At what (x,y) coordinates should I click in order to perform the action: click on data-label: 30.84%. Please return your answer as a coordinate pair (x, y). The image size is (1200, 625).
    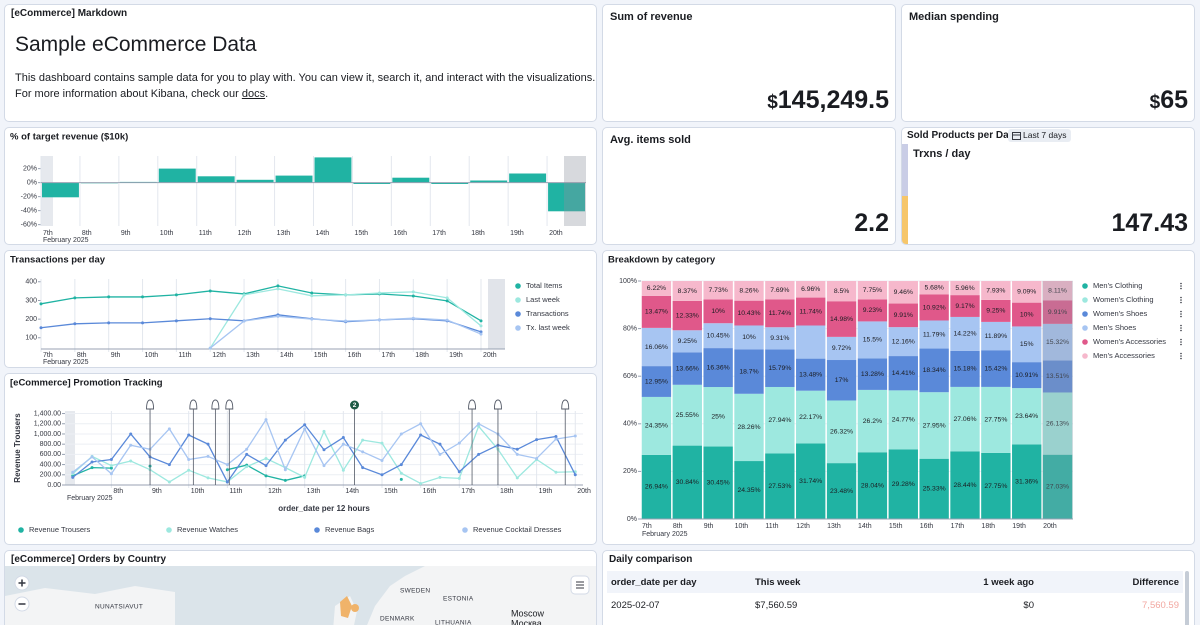
    Looking at the image, I should click on (687, 482).